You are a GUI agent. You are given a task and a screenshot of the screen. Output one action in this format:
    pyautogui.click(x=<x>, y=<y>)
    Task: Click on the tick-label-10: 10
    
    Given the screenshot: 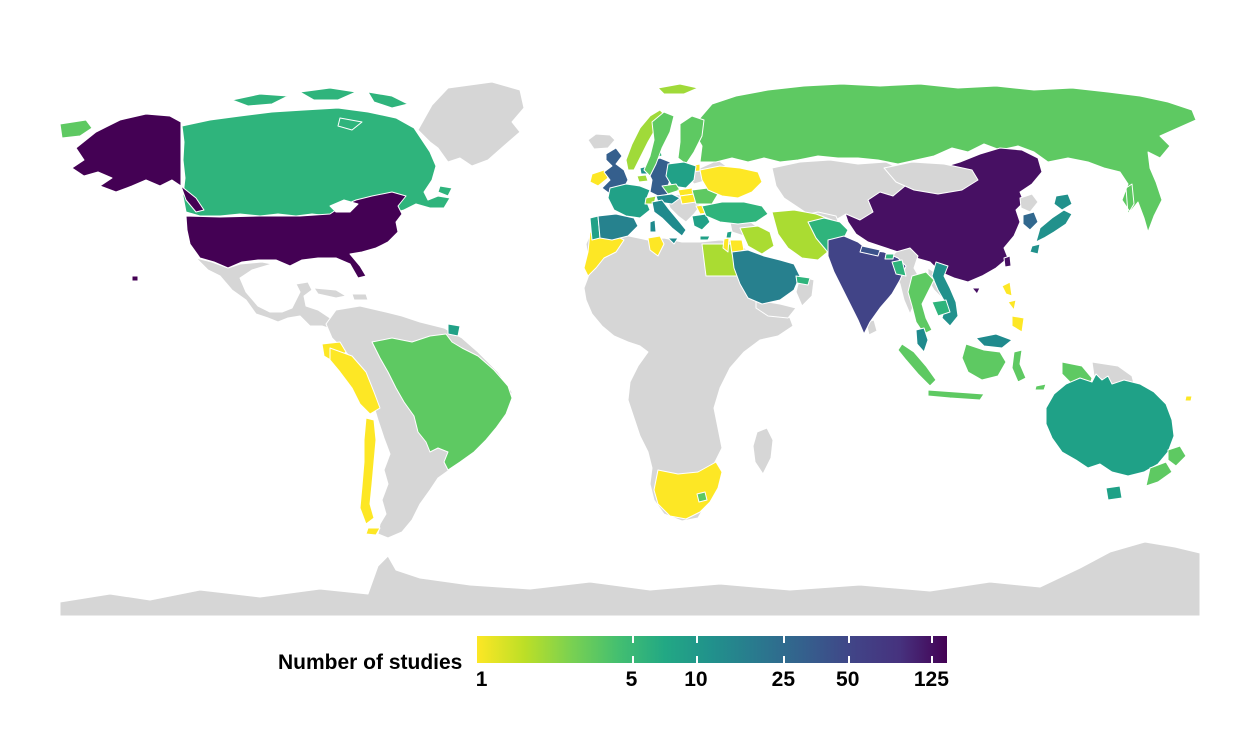 What is the action you would take?
    pyautogui.click(x=696, y=679)
    